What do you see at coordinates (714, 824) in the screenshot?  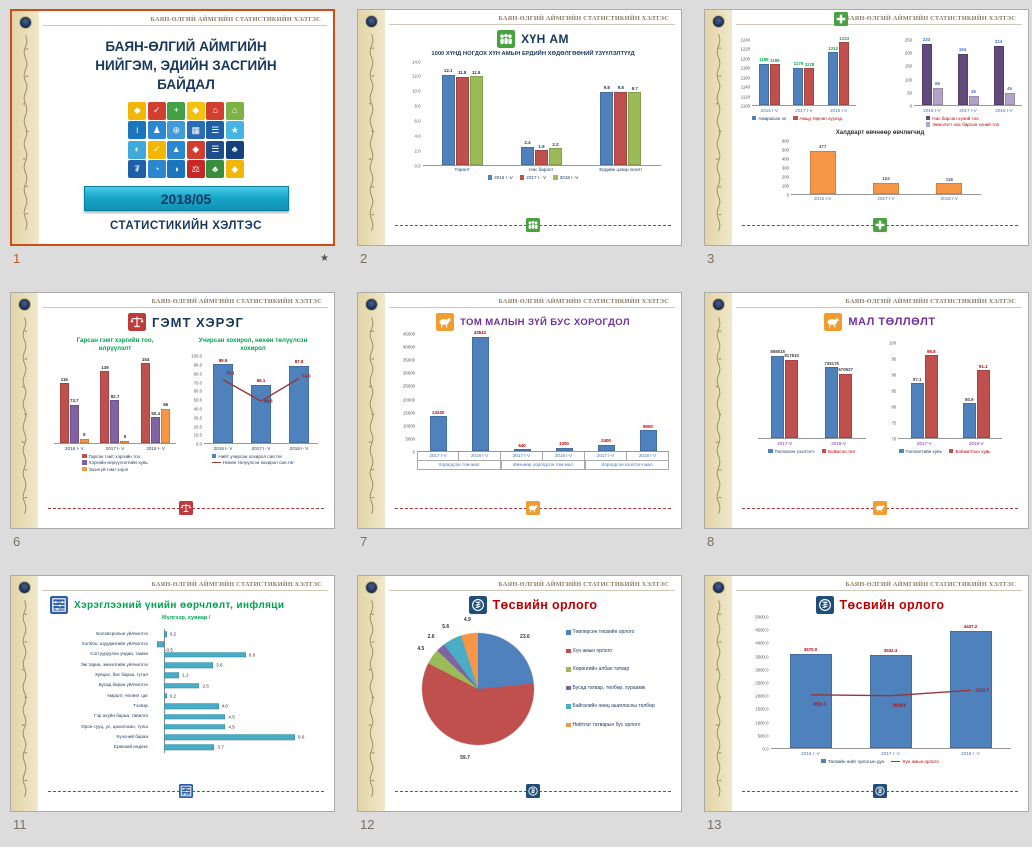 I see `slide-number: 13` at bounding box center [714, 824].